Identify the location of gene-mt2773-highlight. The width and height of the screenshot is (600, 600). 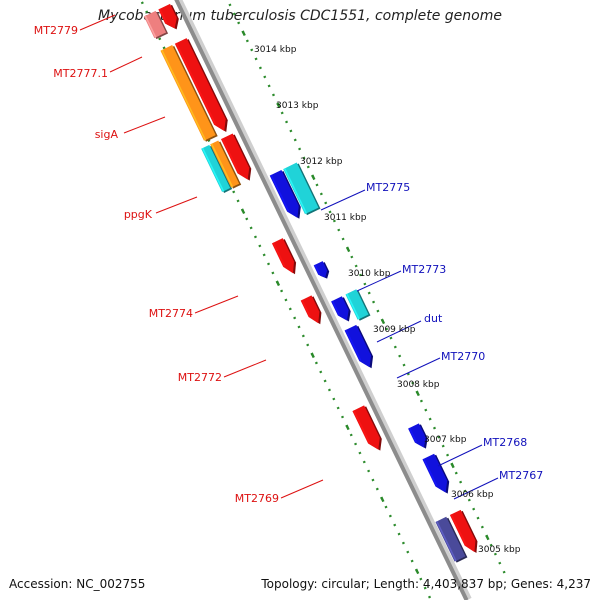
(317, 269).